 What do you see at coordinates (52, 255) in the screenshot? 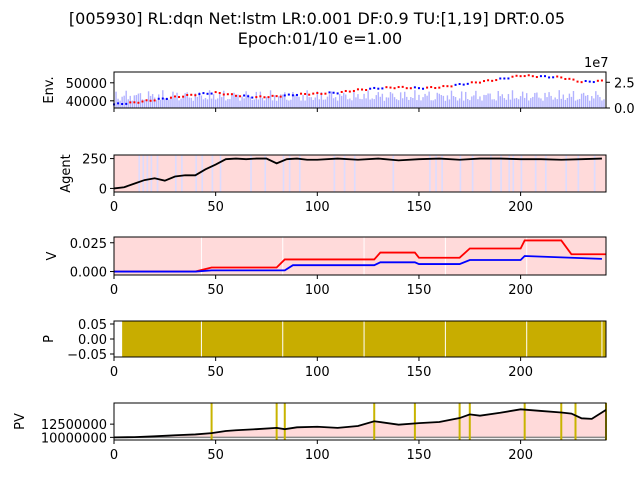
I see `v-ylabel: V` at bounding box center [52, 255].